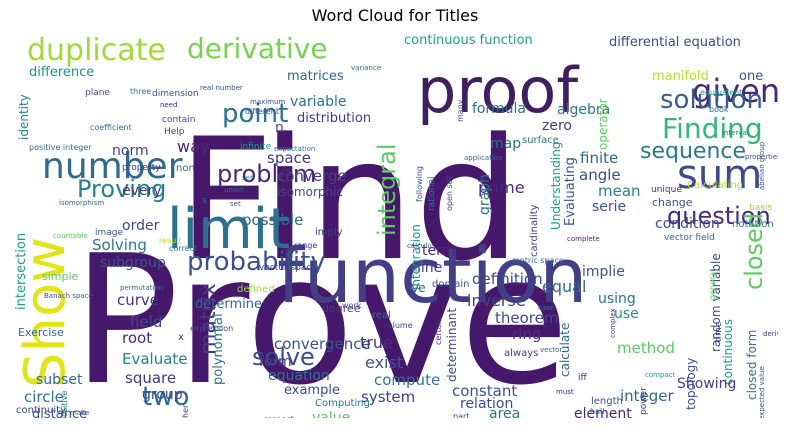 The width and height of the screenshot is (790, 427). Describe the element at coordinates (675, 42) in the screenshot. I see `word-differential-equation: differential equation` at that location.